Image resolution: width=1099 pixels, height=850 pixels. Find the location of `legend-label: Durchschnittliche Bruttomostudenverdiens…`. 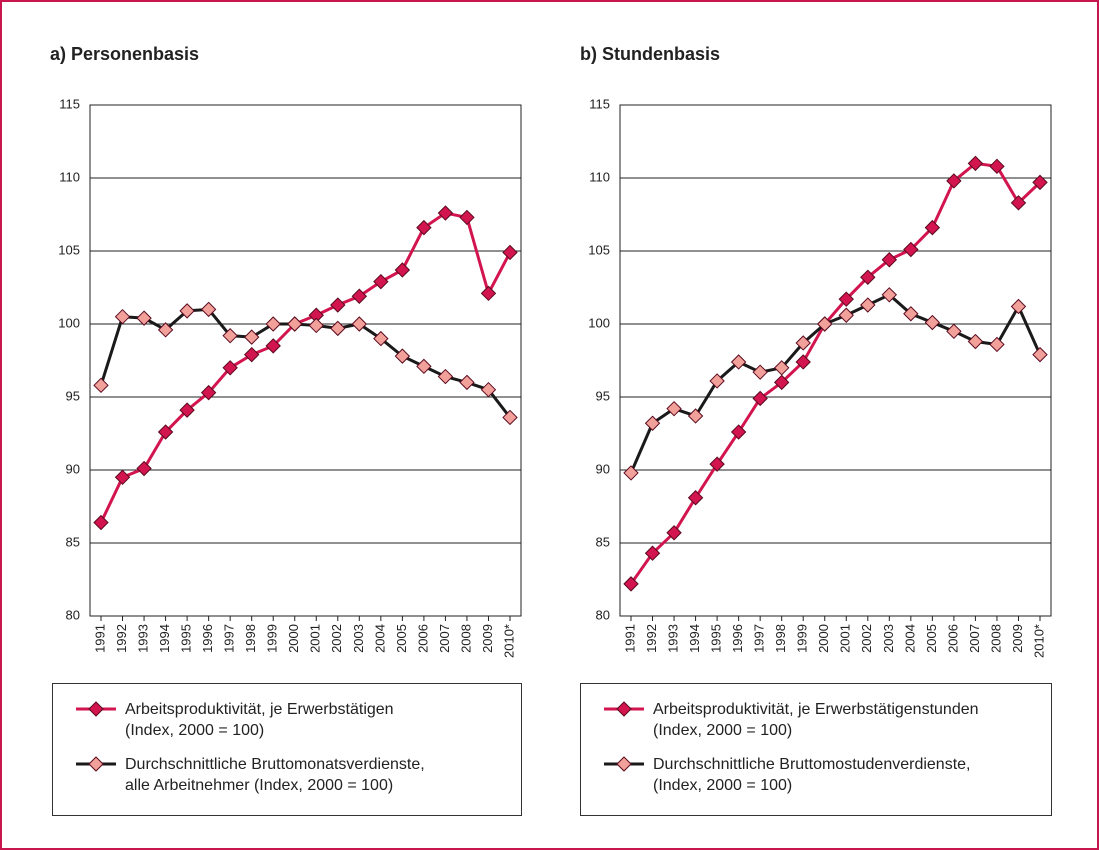

legend-label: Durchschnittliche Bruttomostudenverdiens… is located at coordinates (812, 775).